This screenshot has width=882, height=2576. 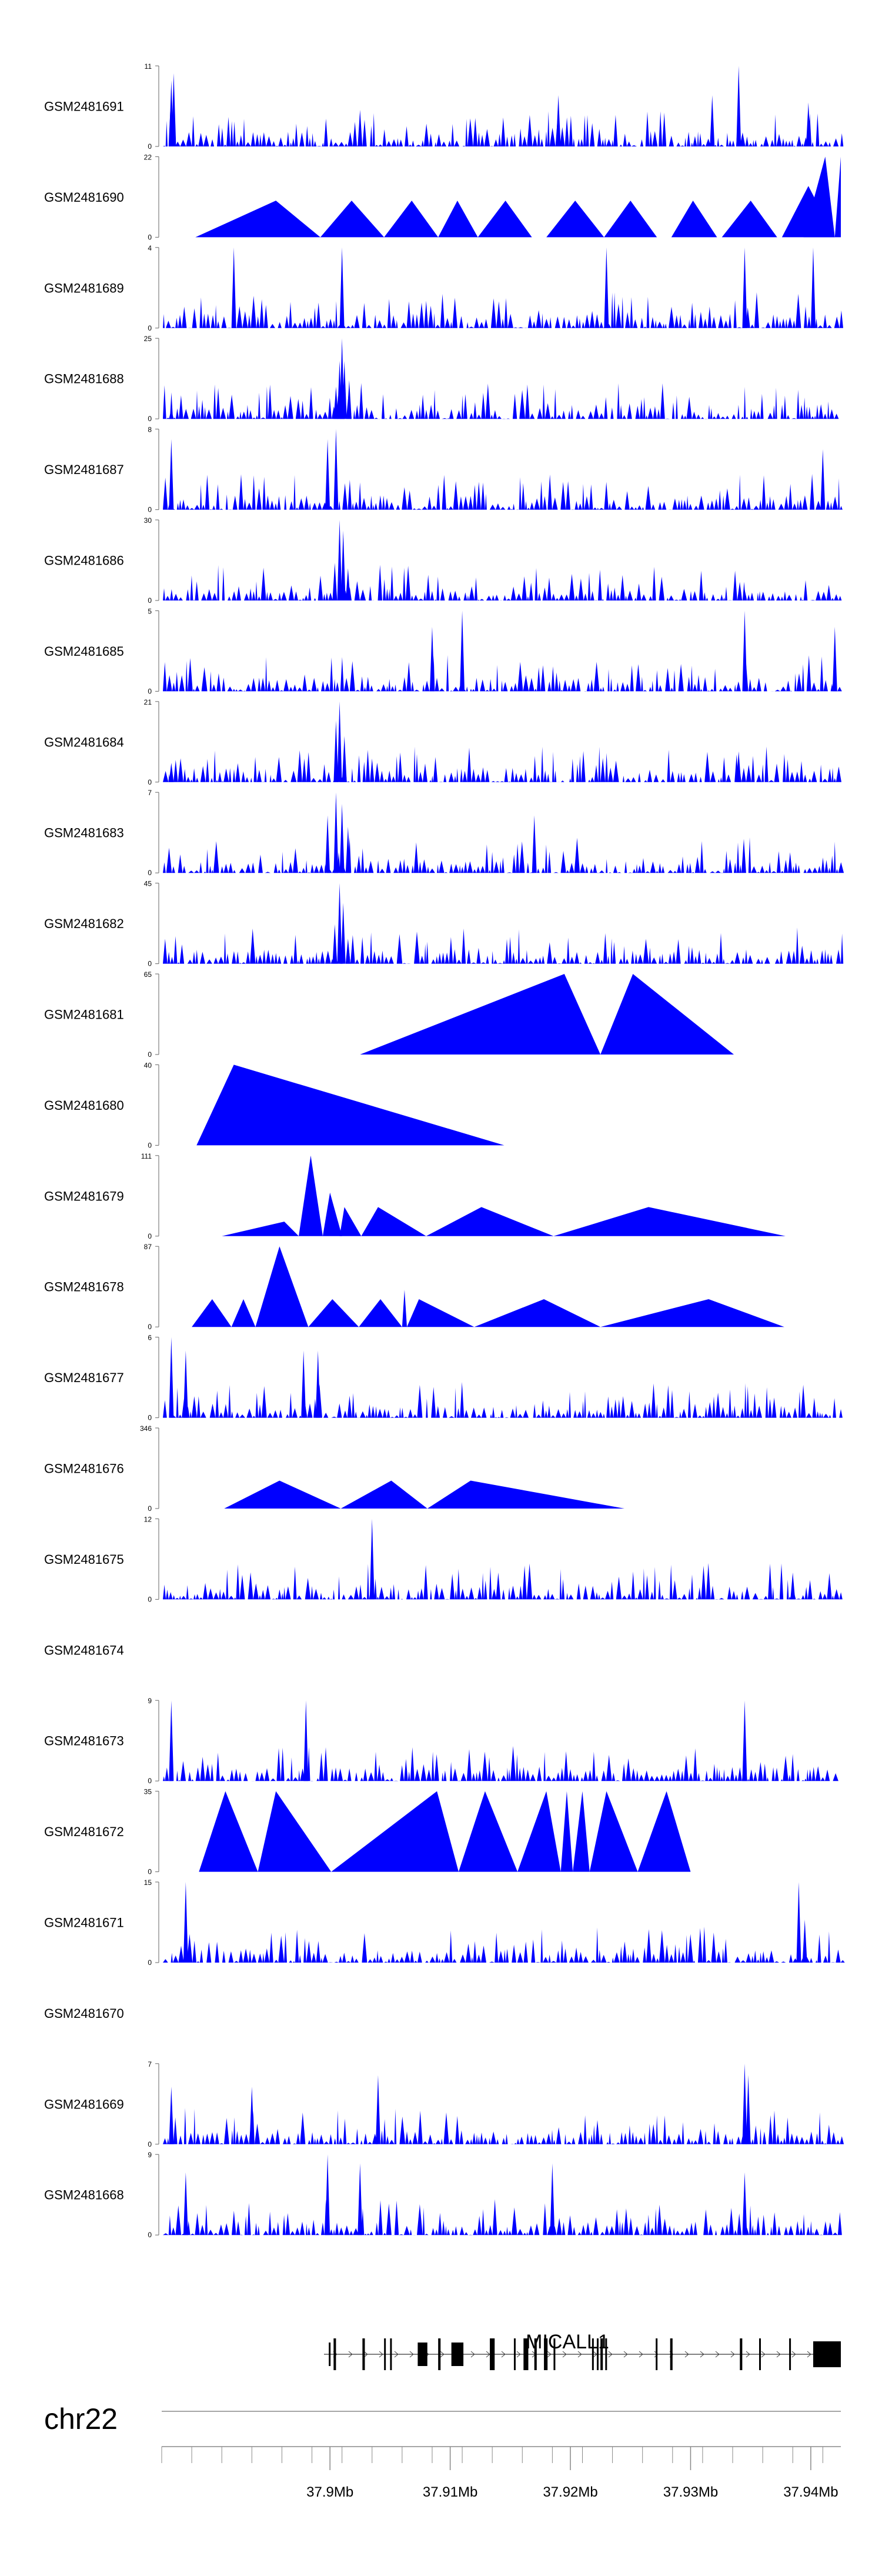 I want to click on tick-label: 37.93Mb, so click(x=690, y=2492).